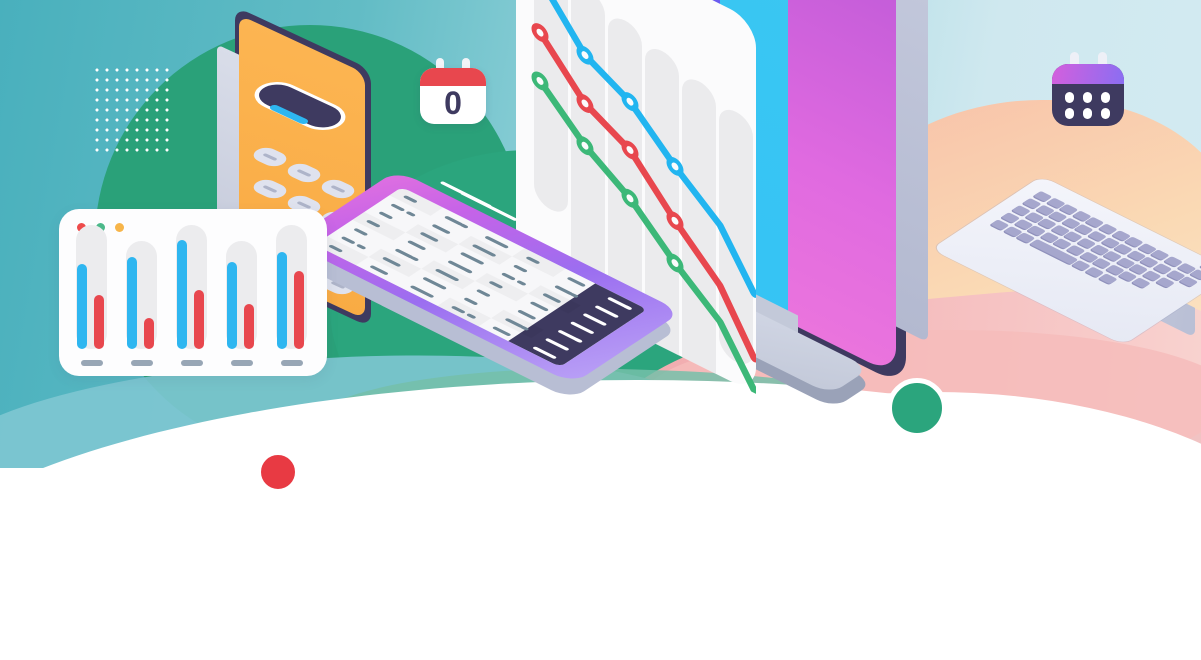 This screenshot has width=1201, height=660. Describe the element at coordinates (1088, 74) in the screenshot. I see `calendar-days-header` at that location.